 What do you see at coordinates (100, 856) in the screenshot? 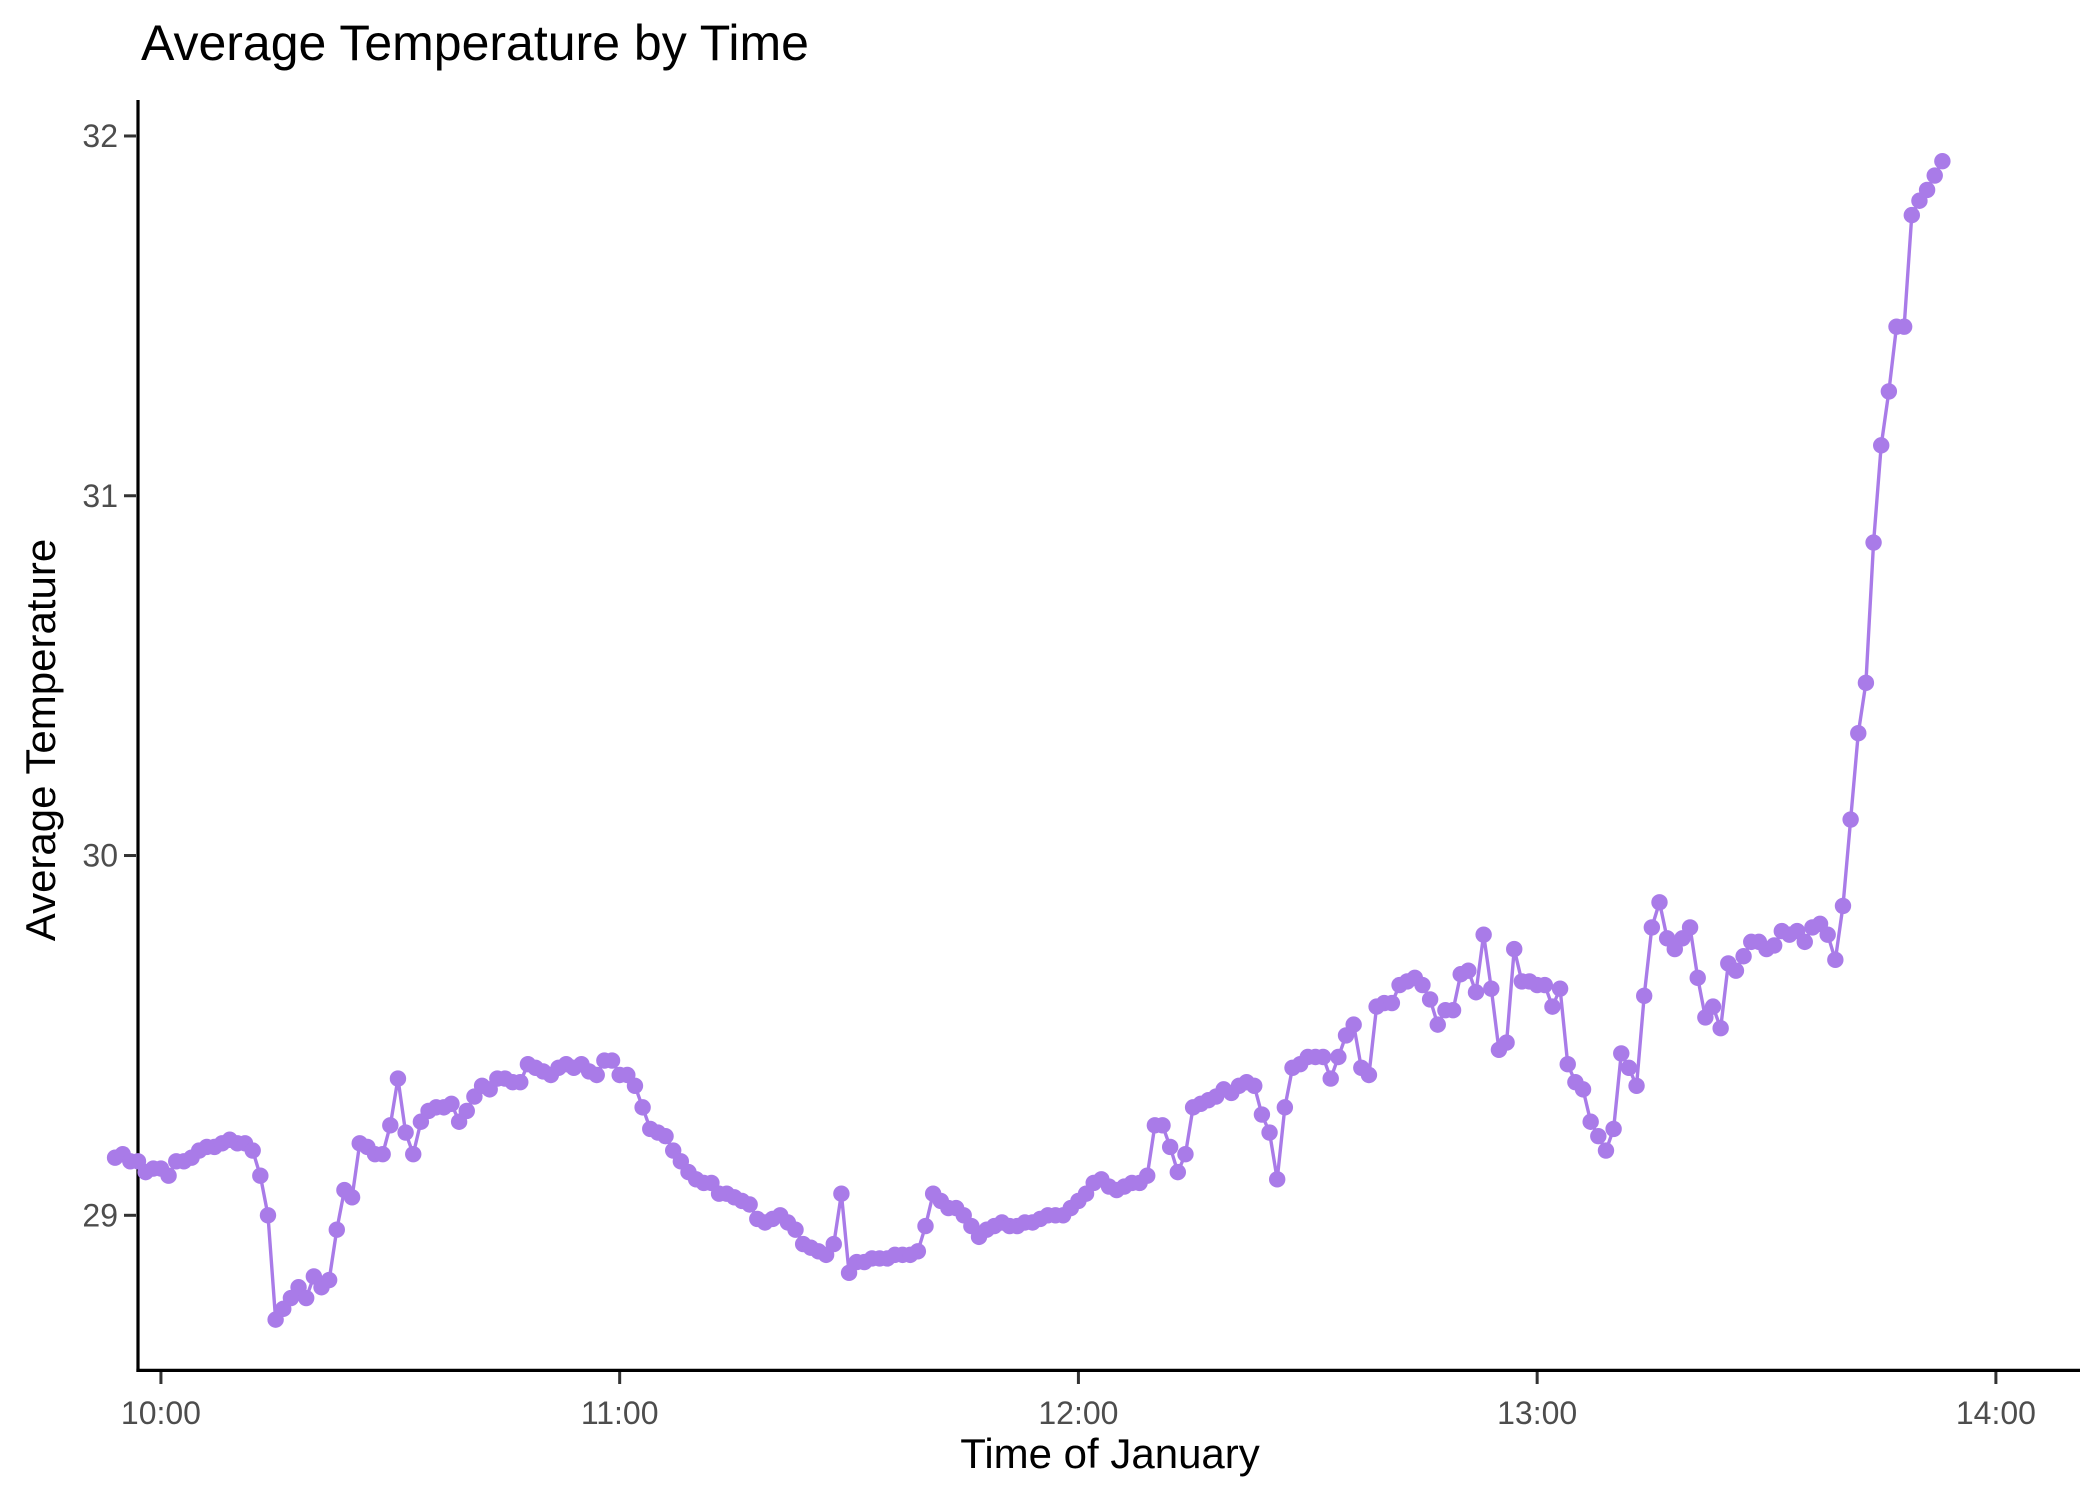
I see `y-tick-label: 30` at bounding box center [100, 856].